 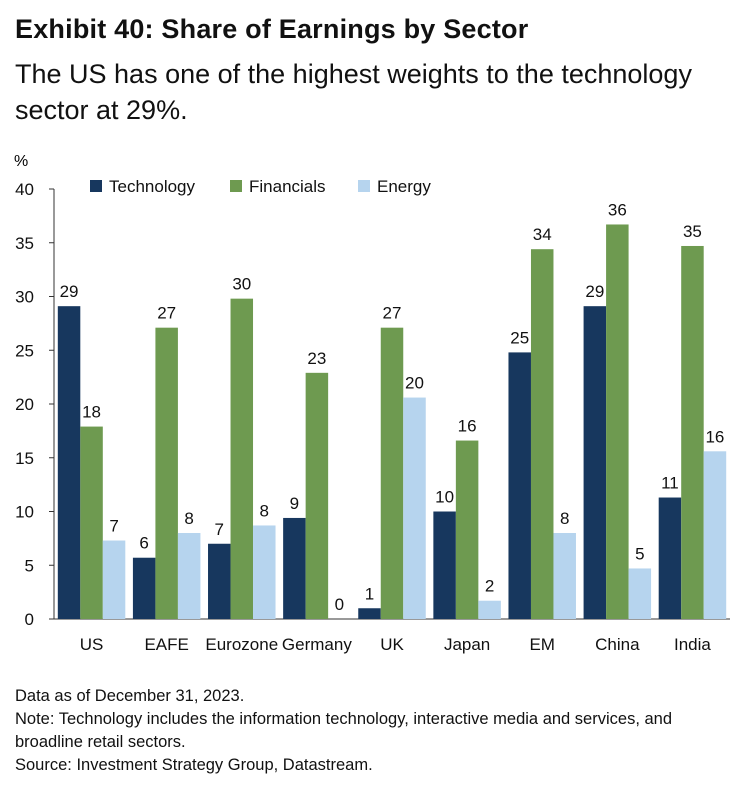 What do you see at coordinates (542, 644) in the screenshot?
I see `x-tick-label: EM` at bounding box center [542, 644].